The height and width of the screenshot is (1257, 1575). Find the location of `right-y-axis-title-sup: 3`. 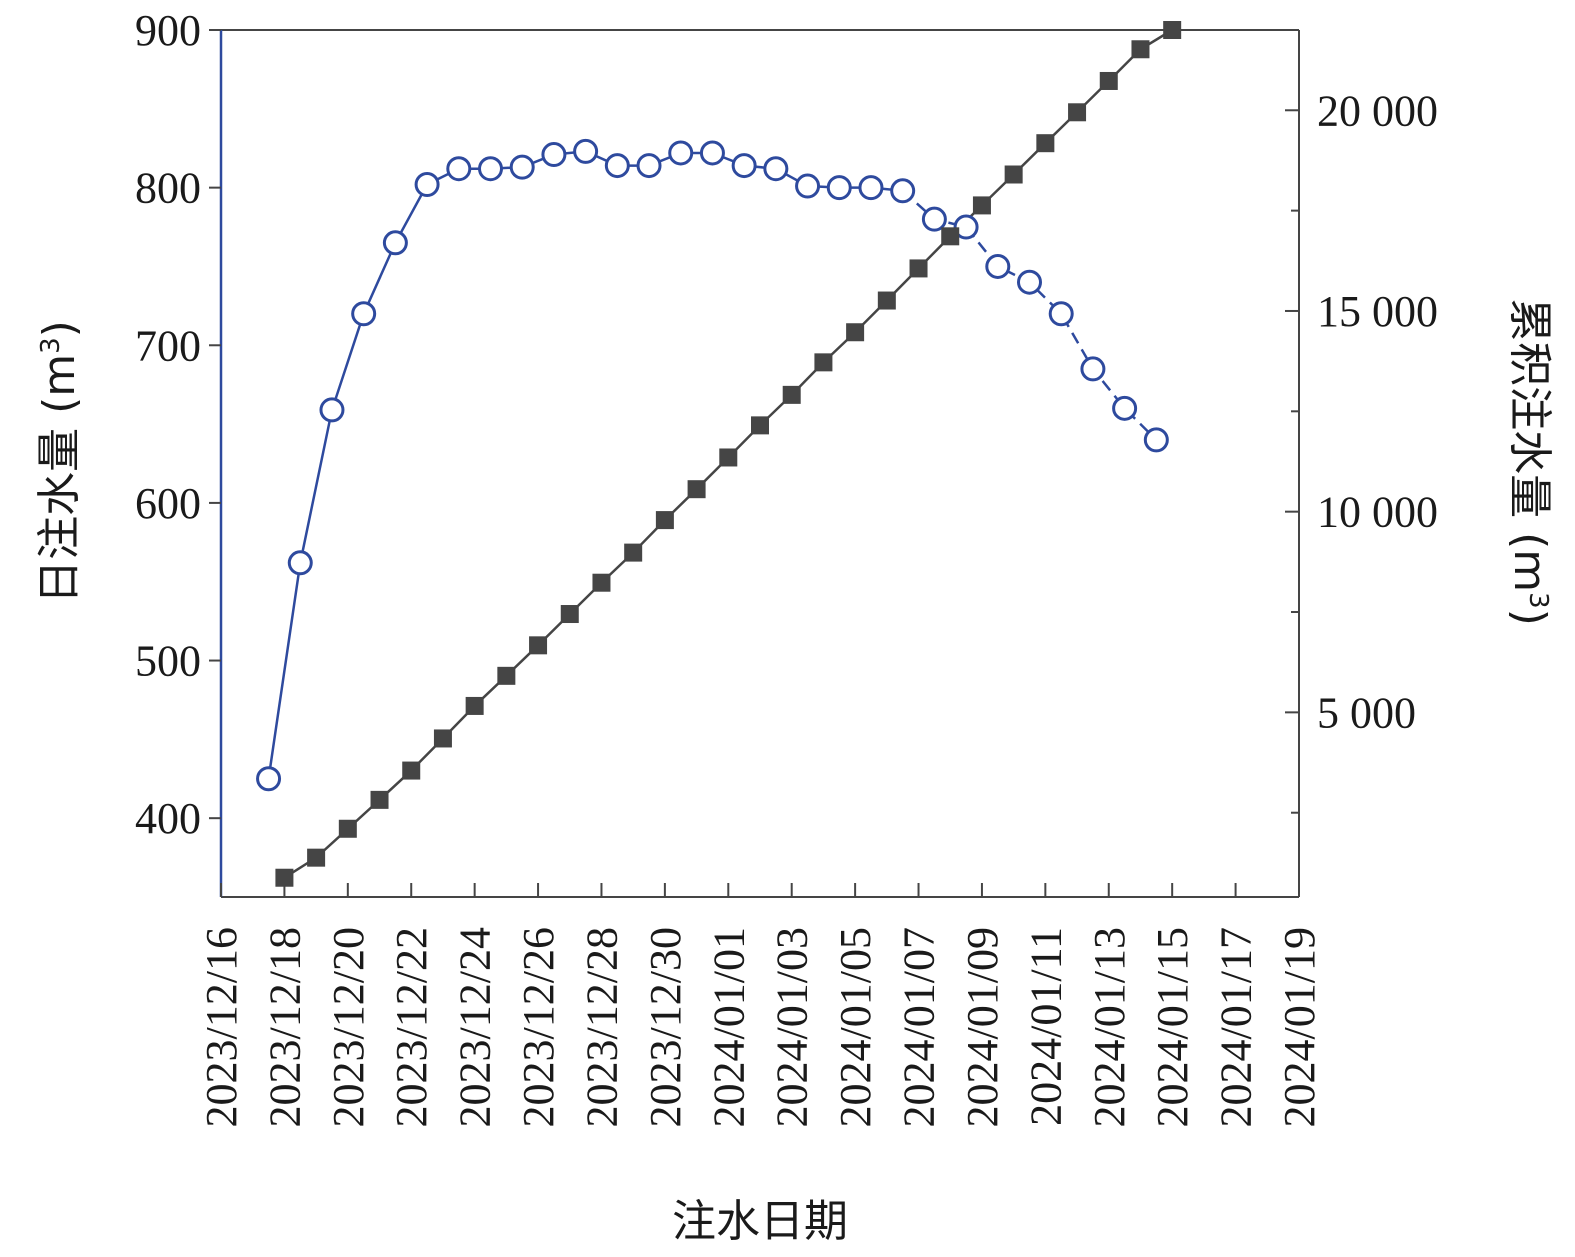

right-y-axis-title-sup: 3 is located at coordinates (1538, 600).